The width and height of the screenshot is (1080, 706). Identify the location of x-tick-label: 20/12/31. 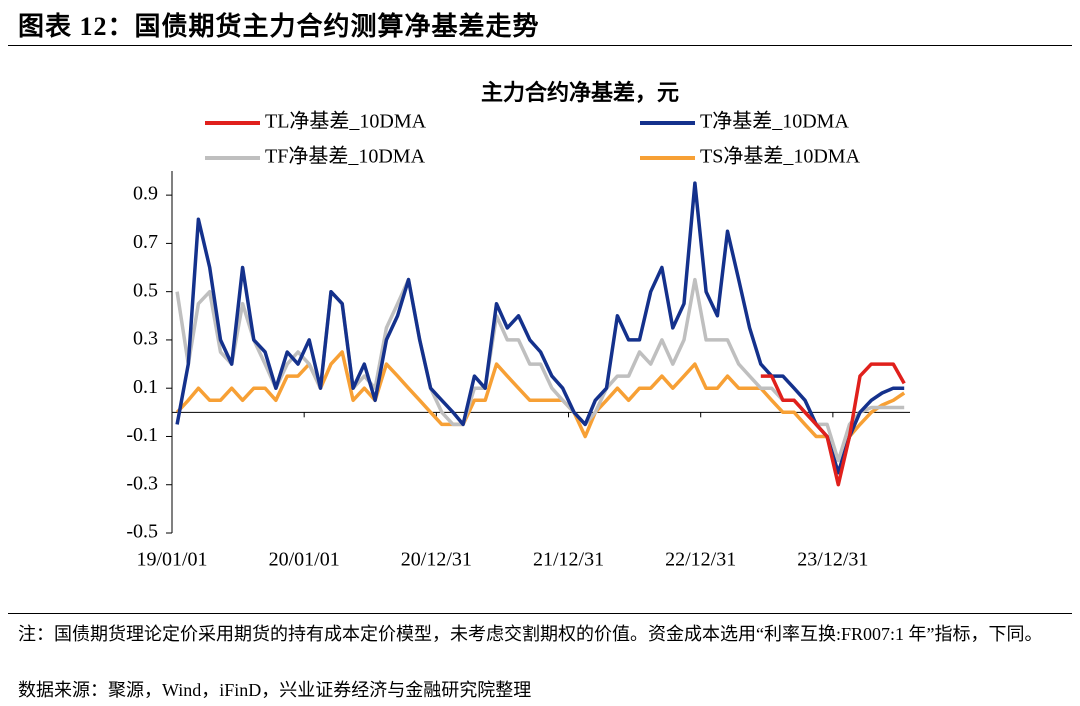
(436, 560).